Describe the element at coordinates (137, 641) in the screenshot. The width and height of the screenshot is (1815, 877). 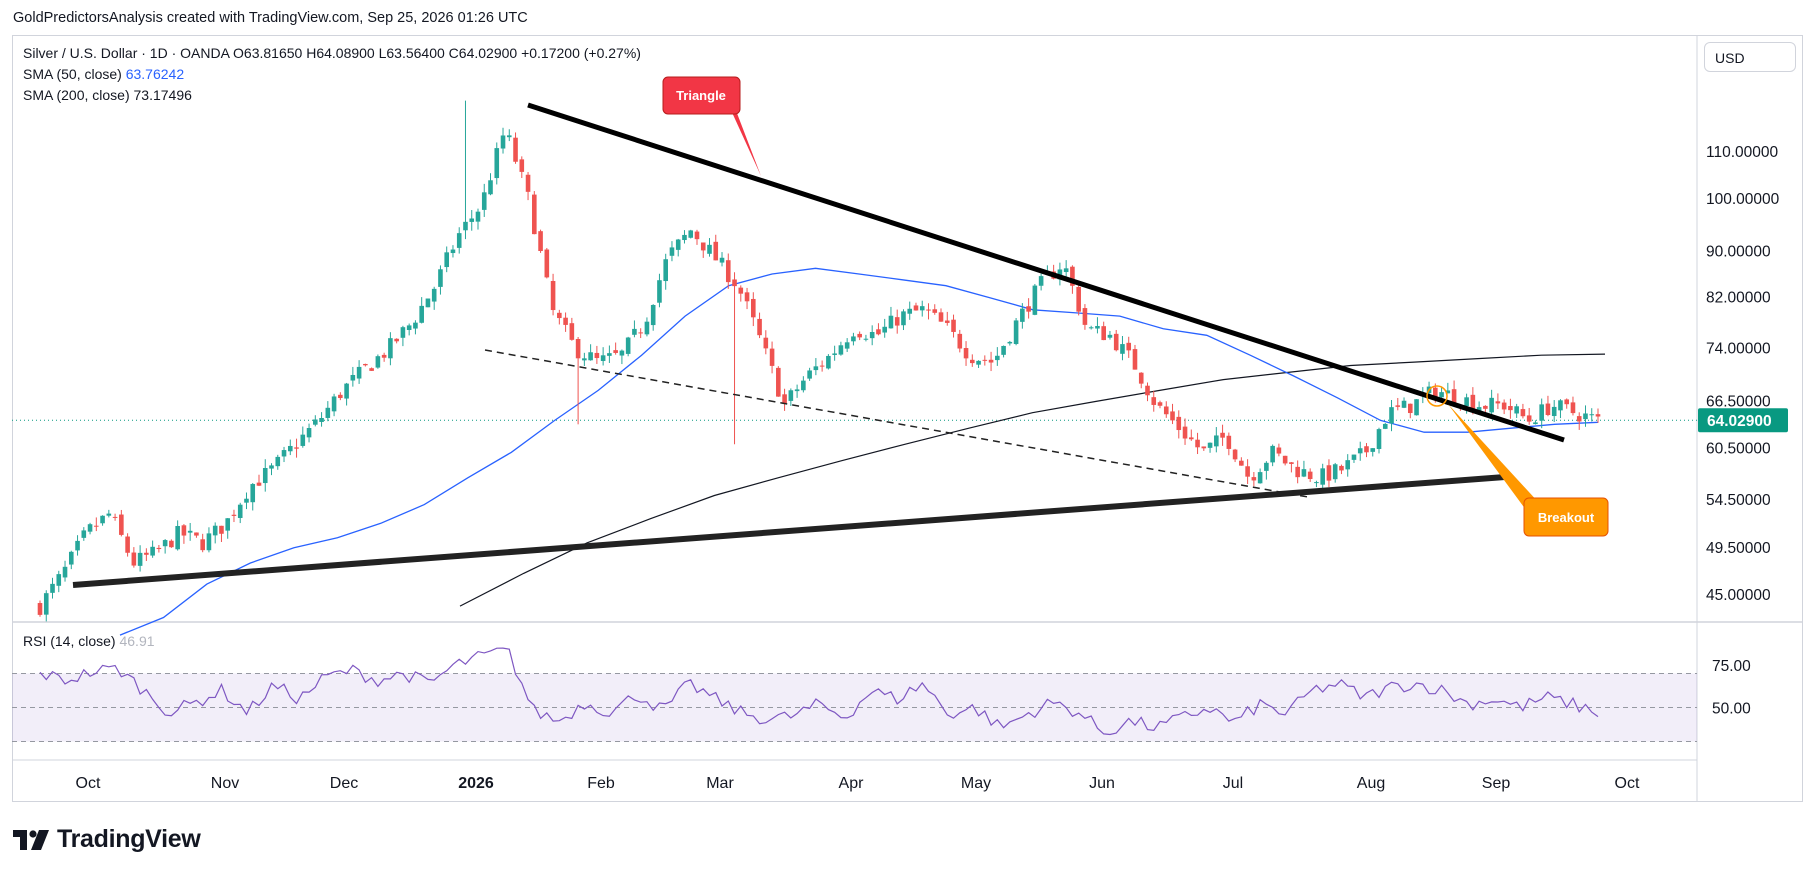
I see `rsi-value: 46.91` at that location.